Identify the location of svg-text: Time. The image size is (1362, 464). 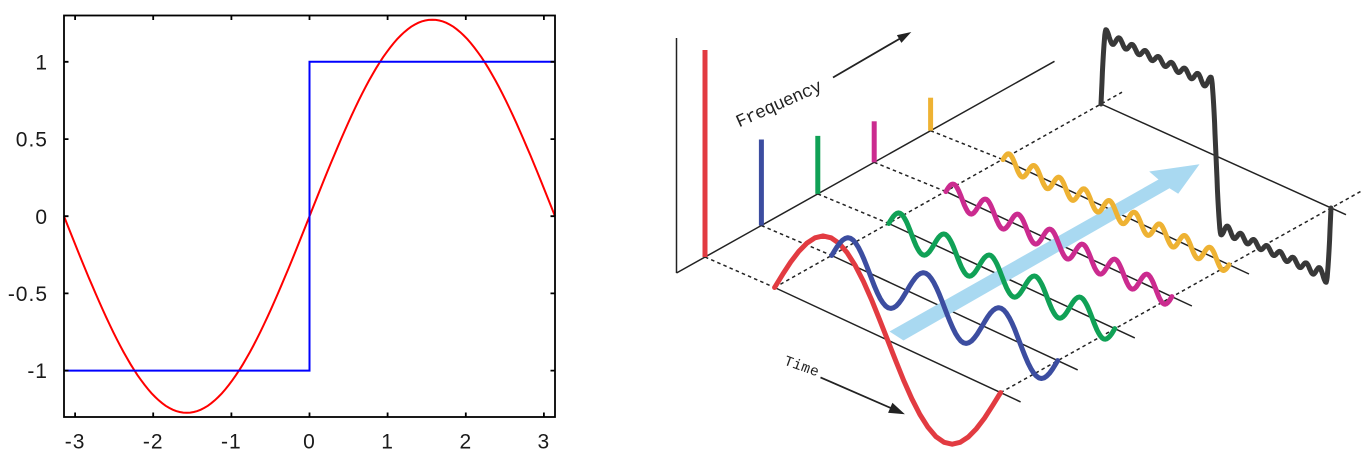
(801, 367).